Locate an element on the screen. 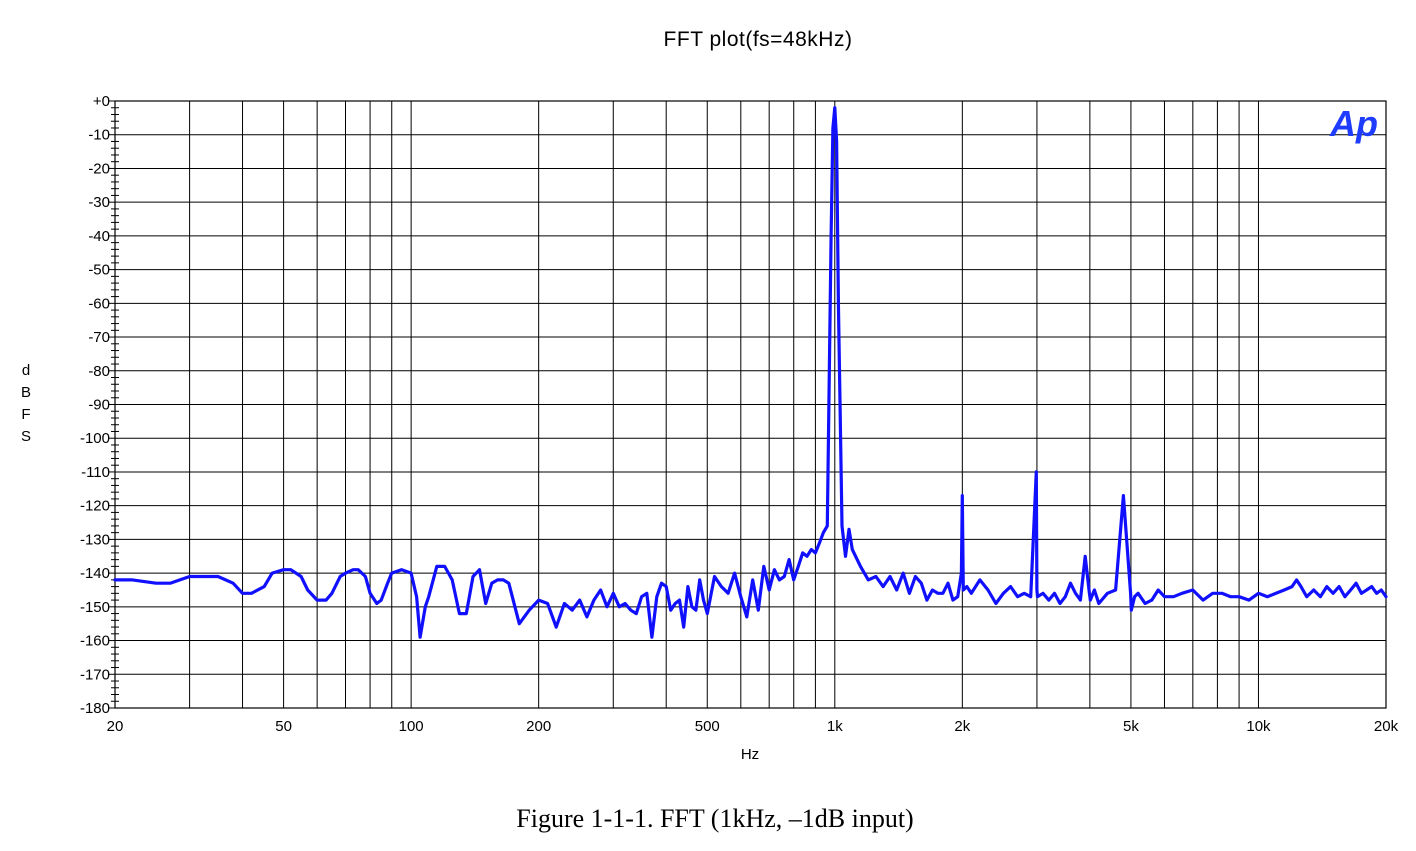  y-tick-label: -180 is located at coordinates (95, 708).